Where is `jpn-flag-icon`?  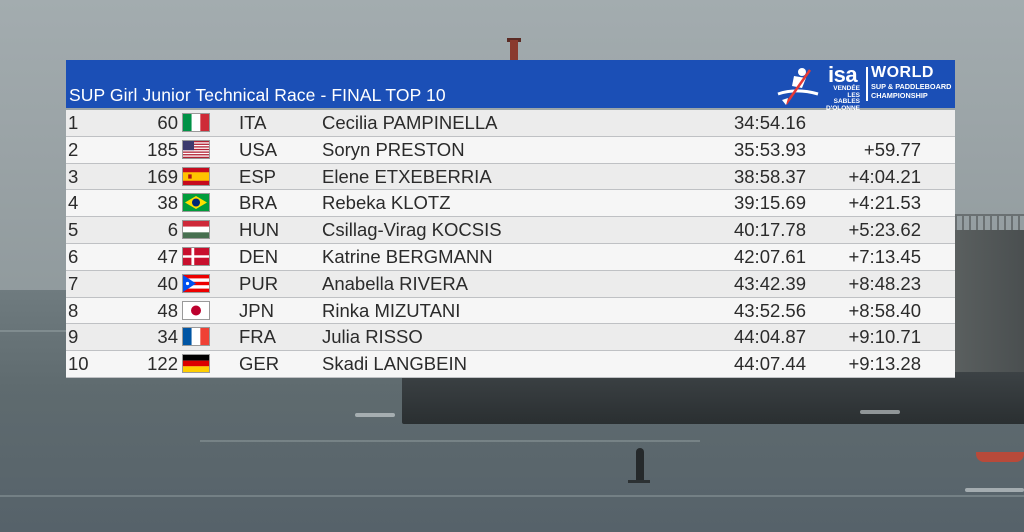
jpn-flag-icon is located at coordinates (196, 310).